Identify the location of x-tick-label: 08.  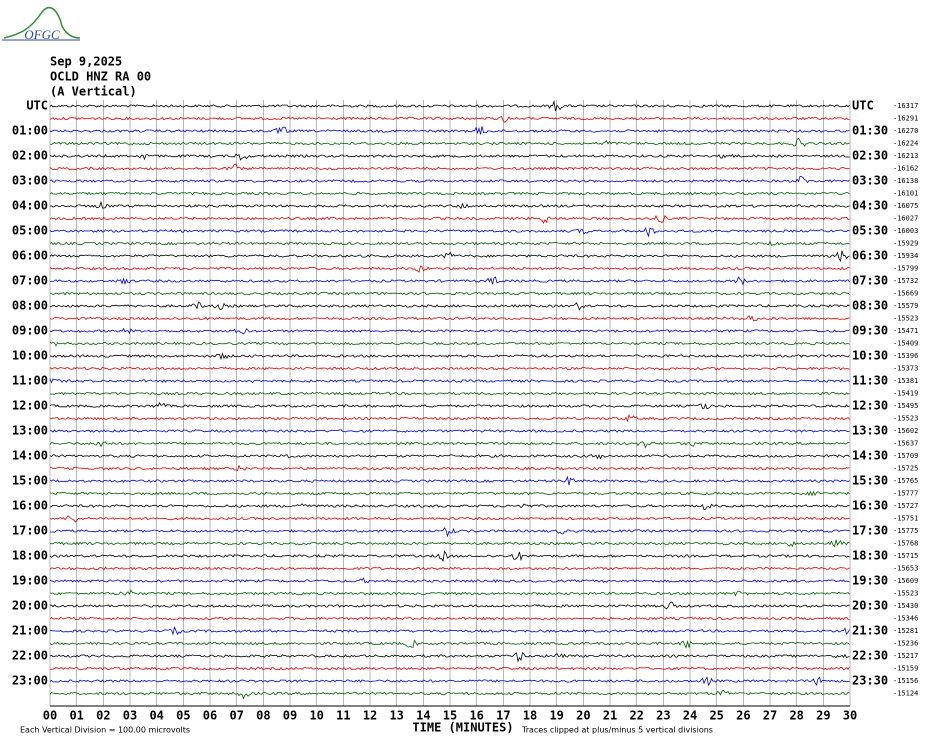
(263, 716).